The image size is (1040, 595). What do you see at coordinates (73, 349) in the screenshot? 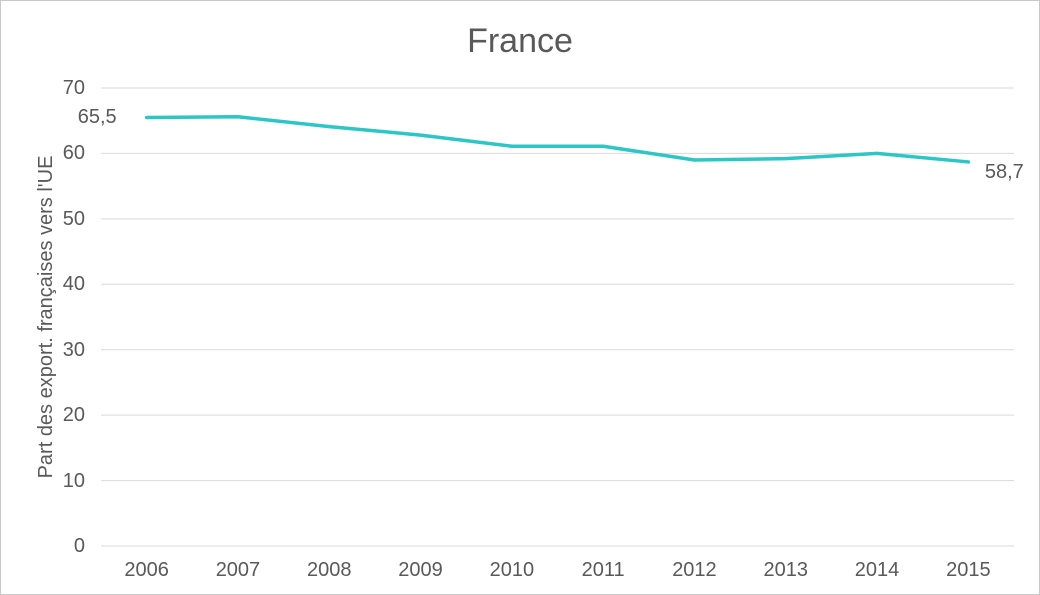
I see `y-tick-label-30: 30` at bounding box center [73, 349].